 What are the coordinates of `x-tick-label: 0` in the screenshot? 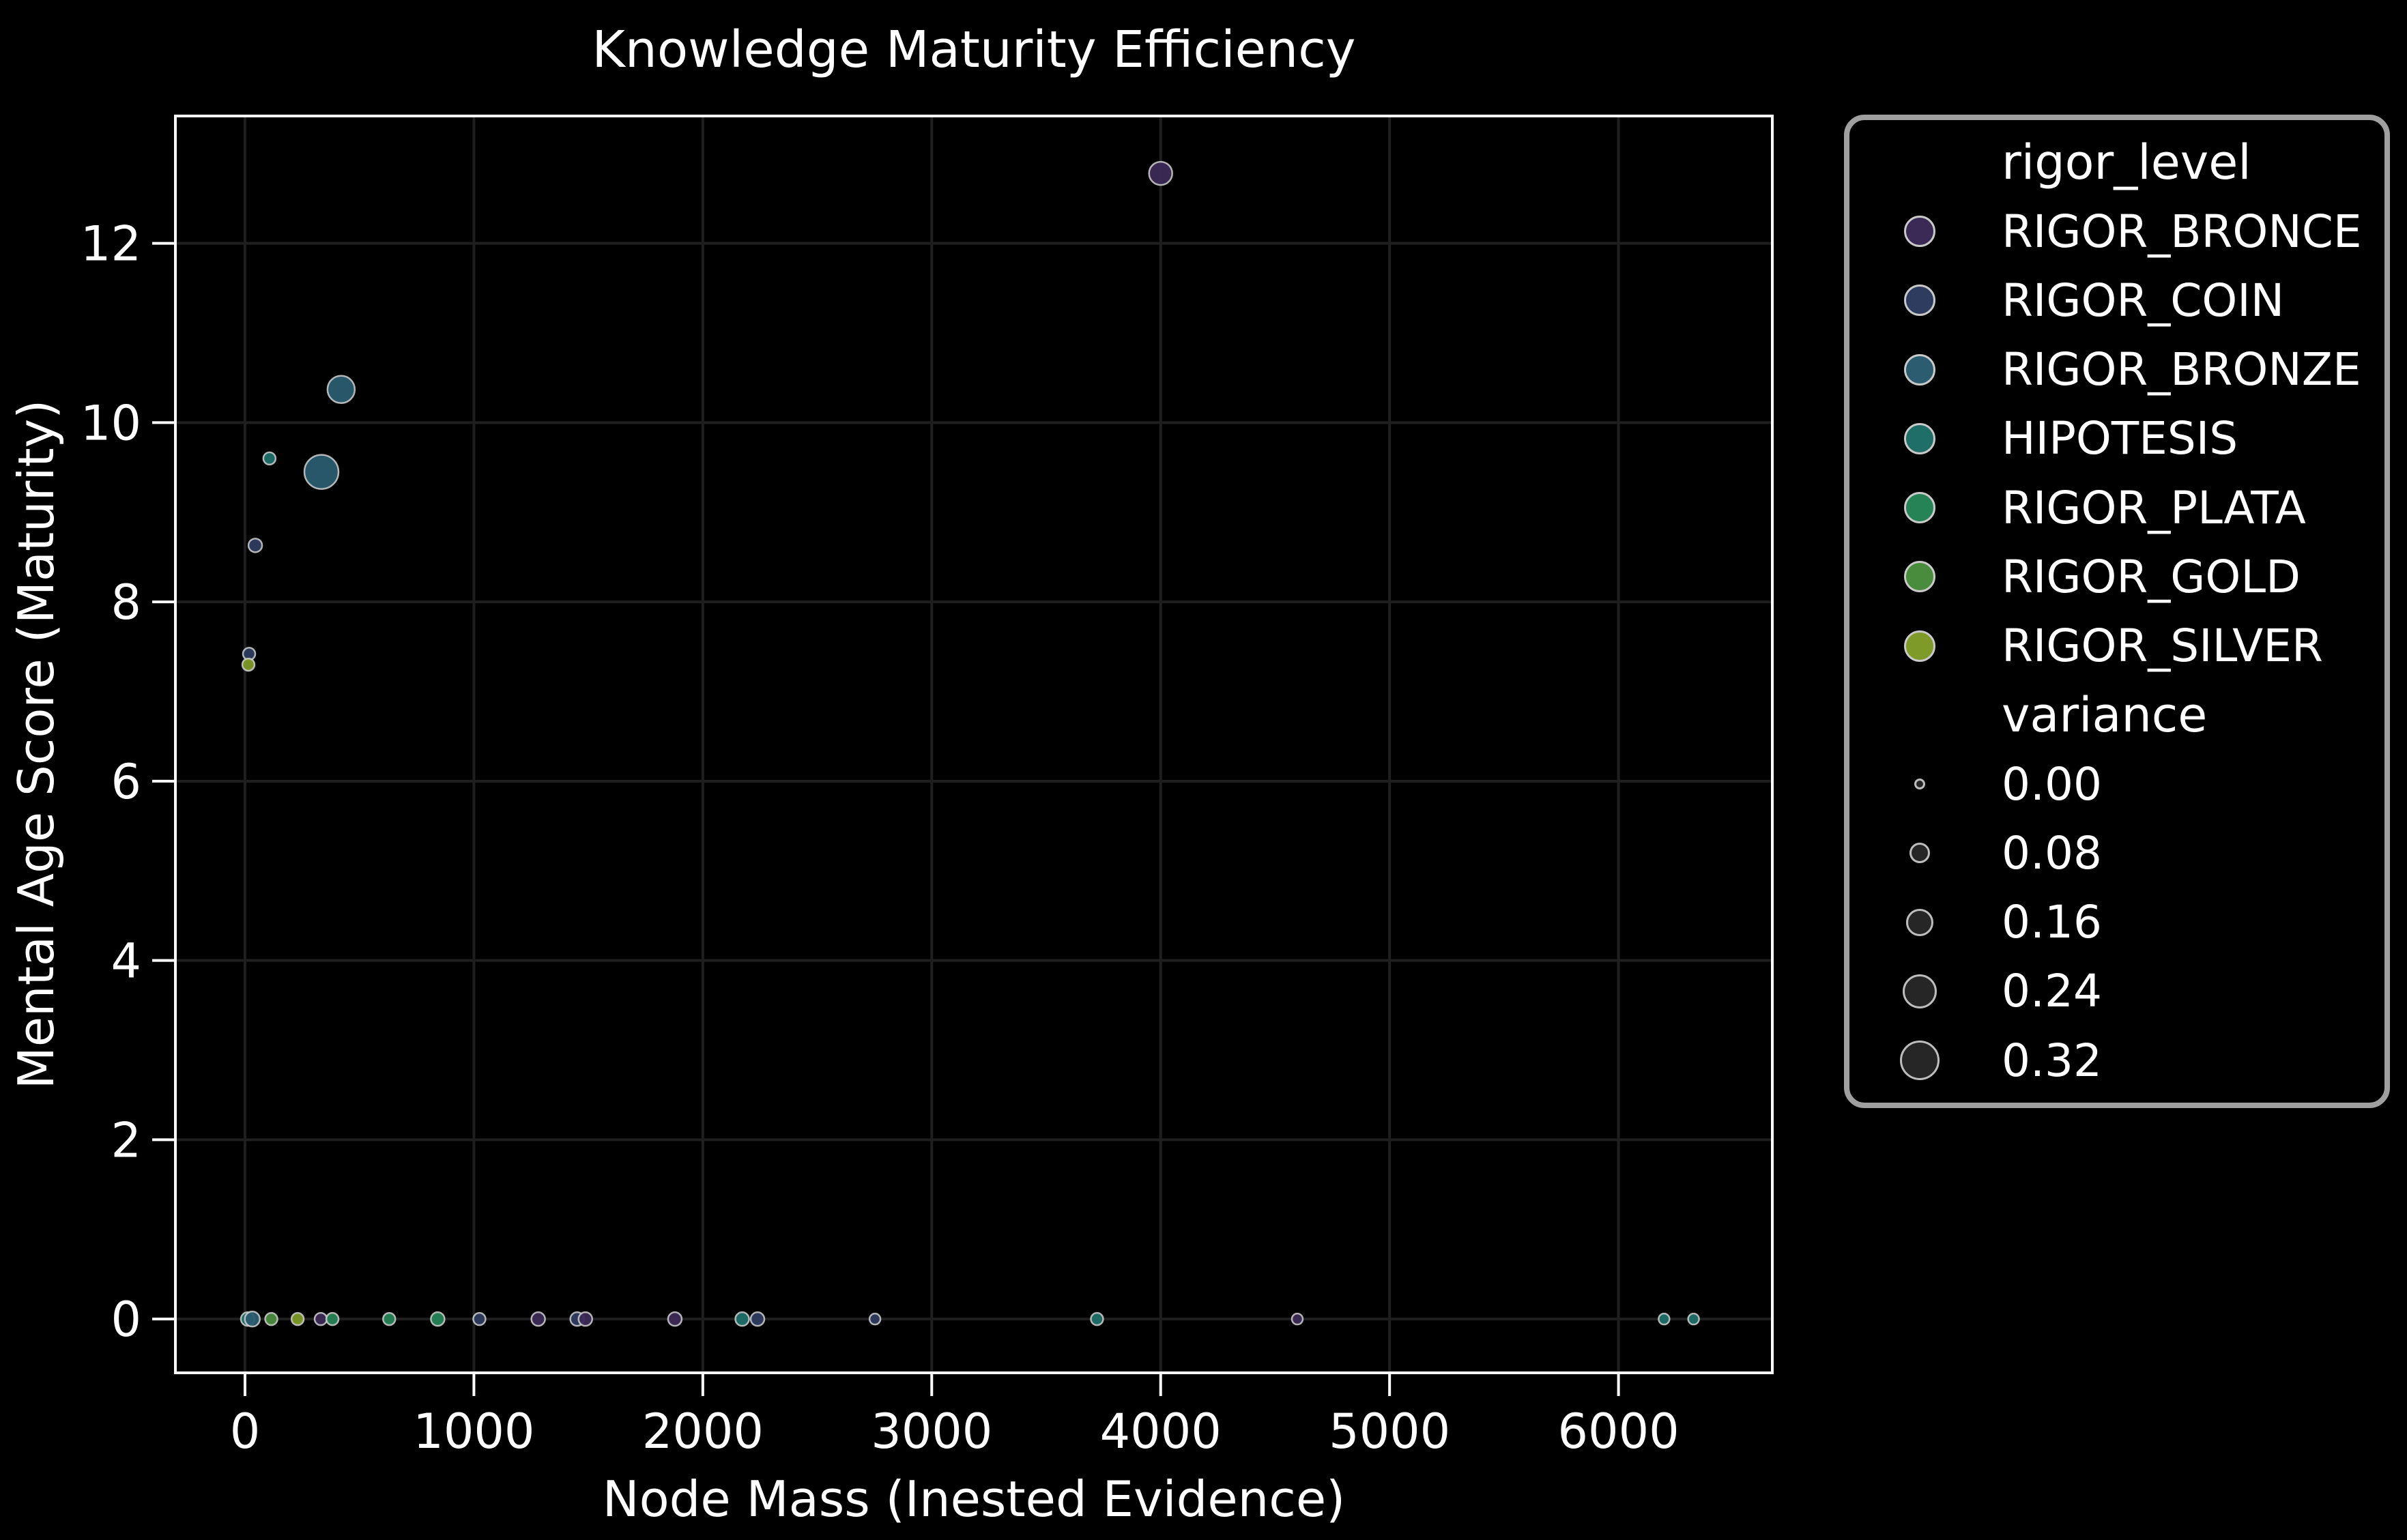 It's located at (246, 1431).